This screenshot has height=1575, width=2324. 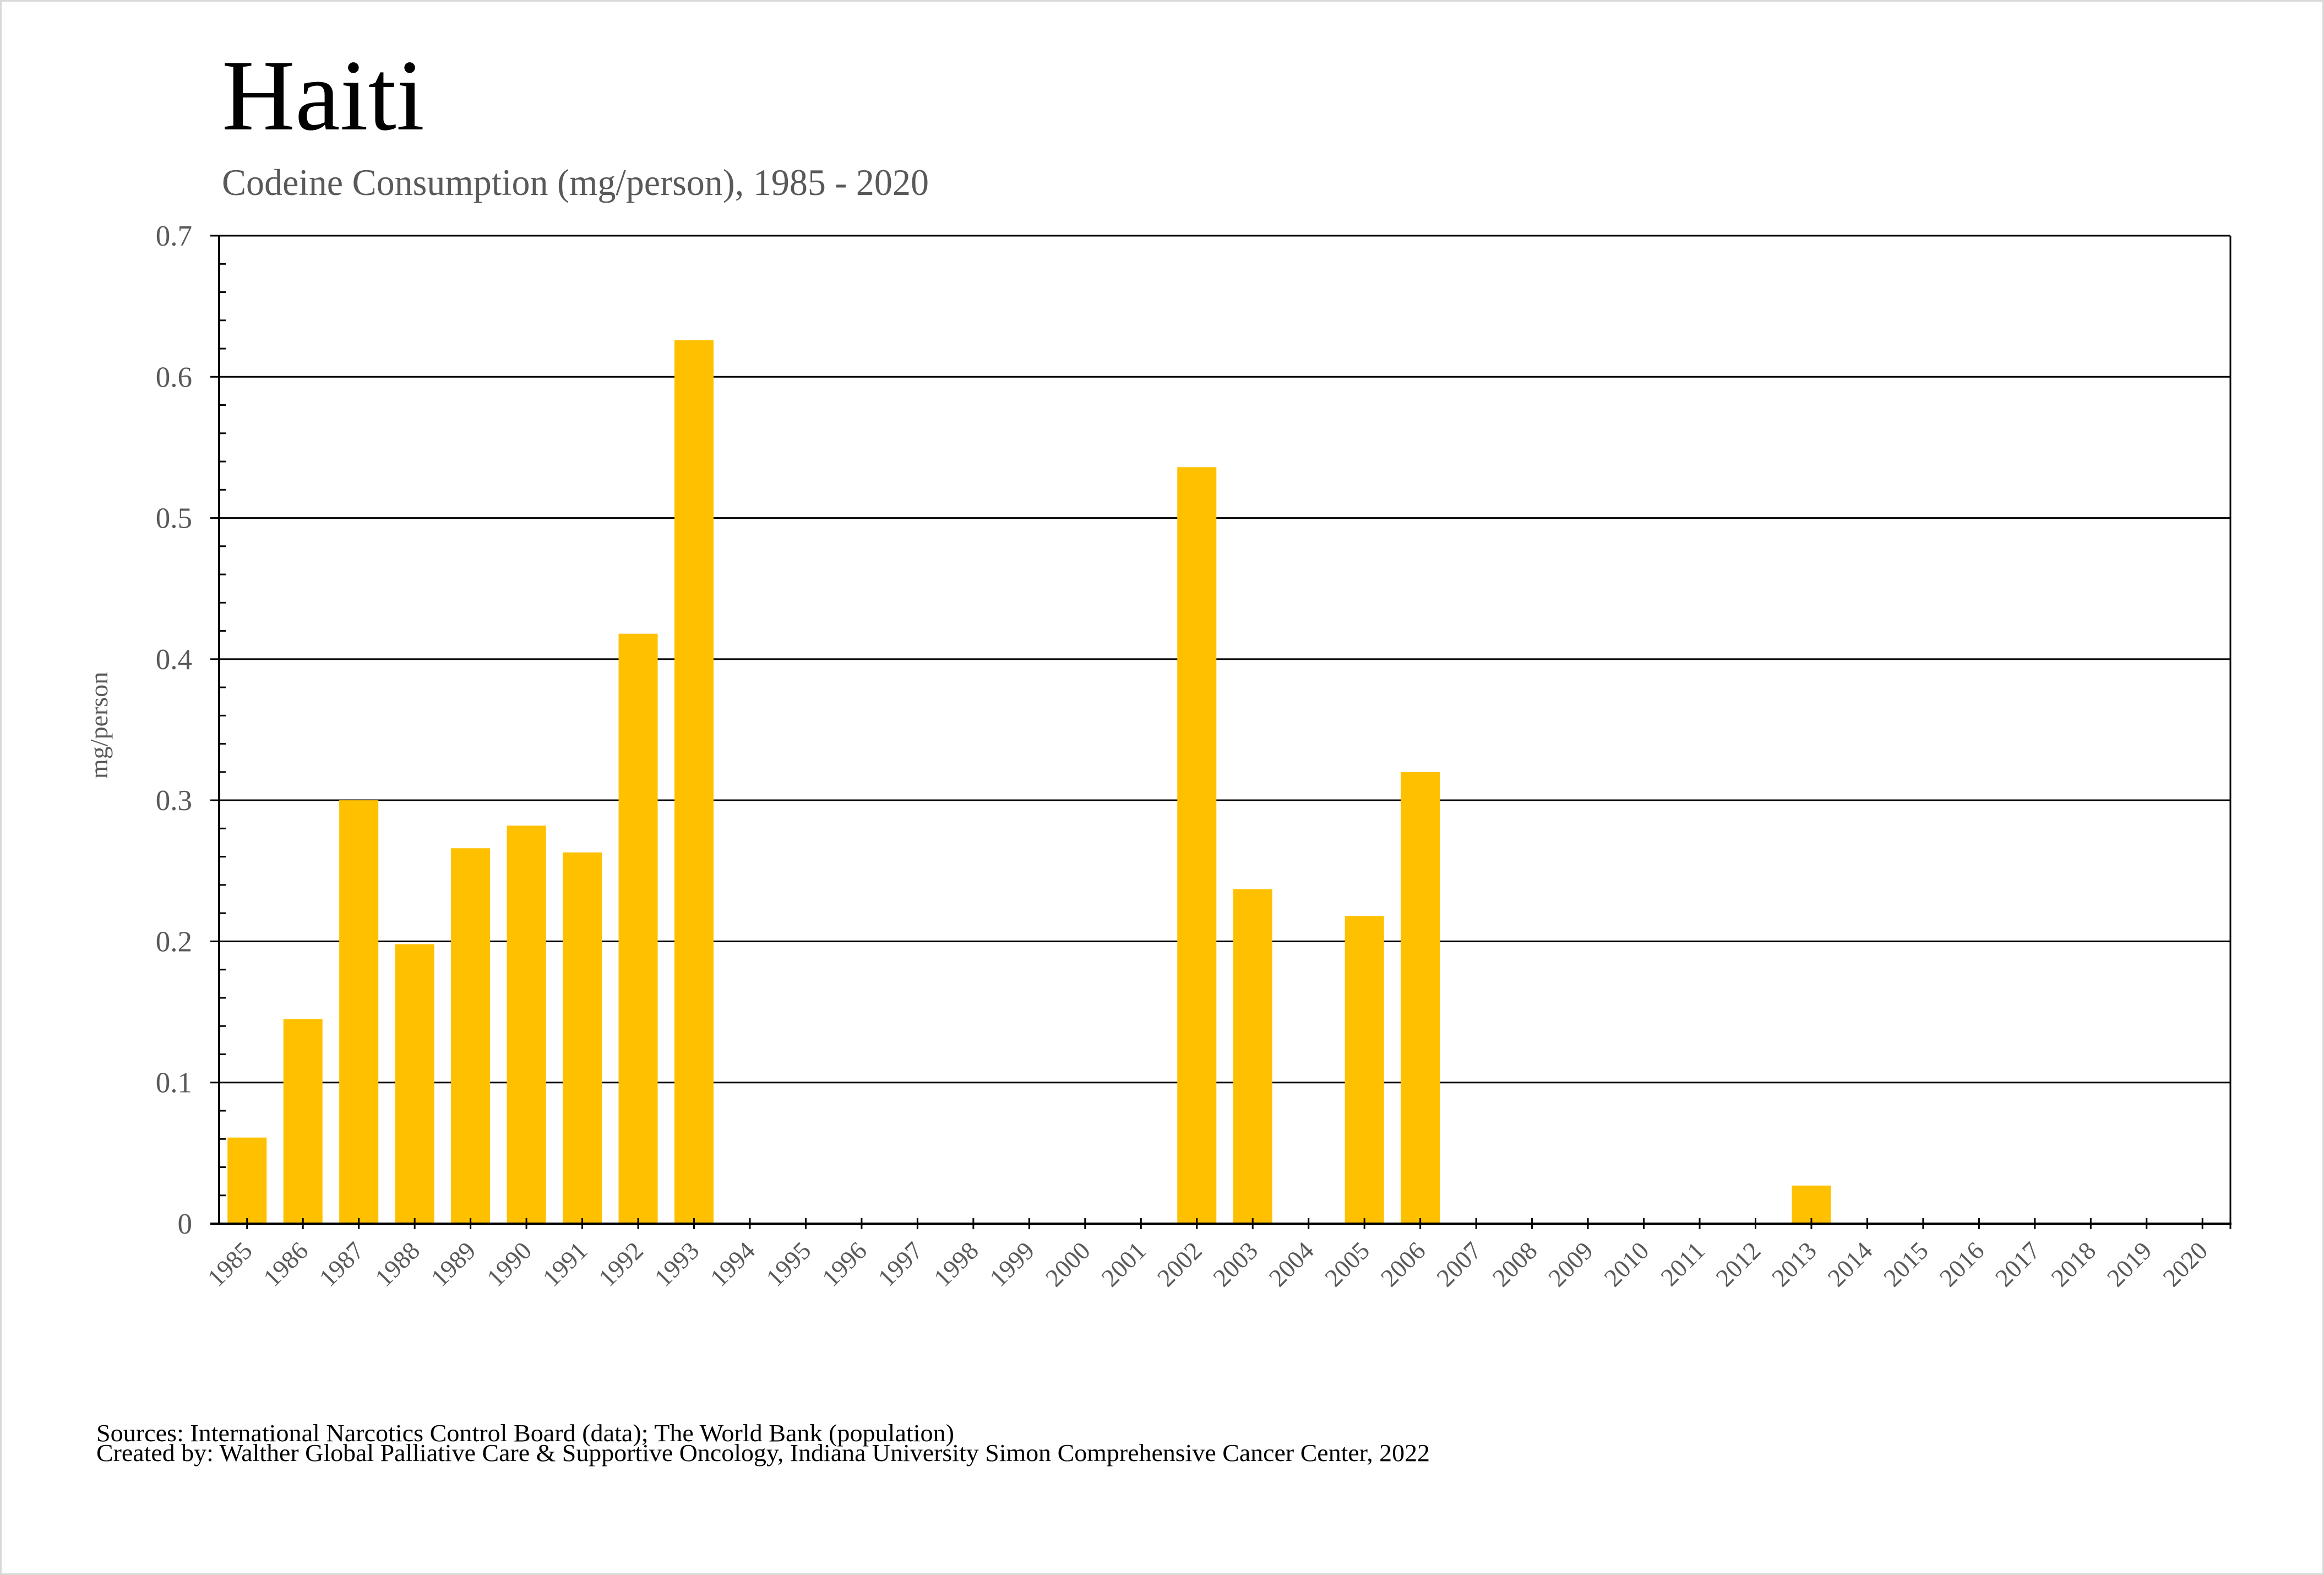 What do you see at coordinates (1626, 1264) in the screenshot?
I see `x-tick-label-2010: 2010` at bounding box center [1626, 1264].